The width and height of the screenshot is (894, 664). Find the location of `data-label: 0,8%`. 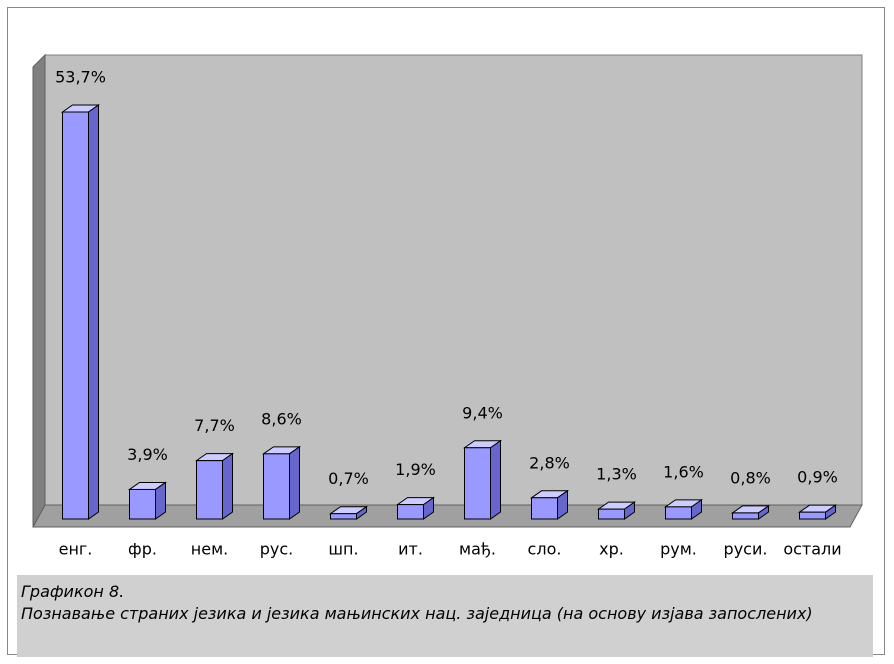

data-label: 0,8% is located at coordinates (750, 477).